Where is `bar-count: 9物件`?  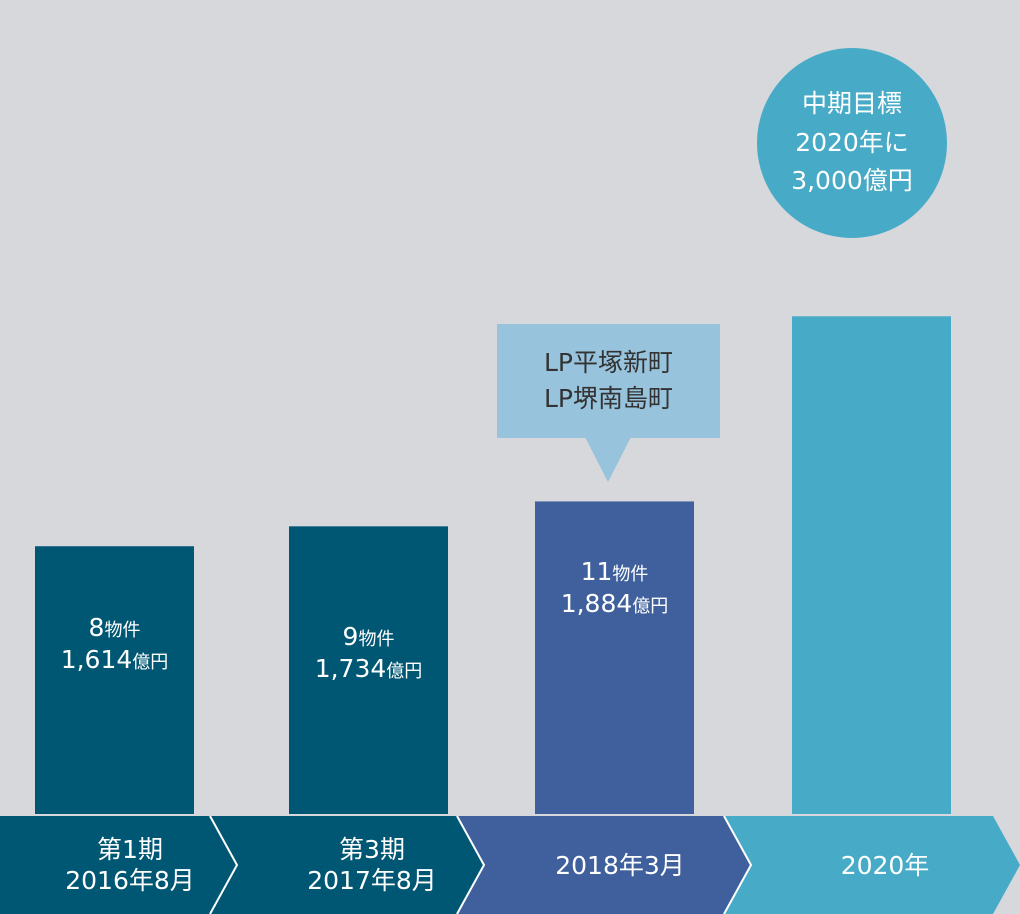 bar-count: 9物件 is located at coordinates (368, 637).